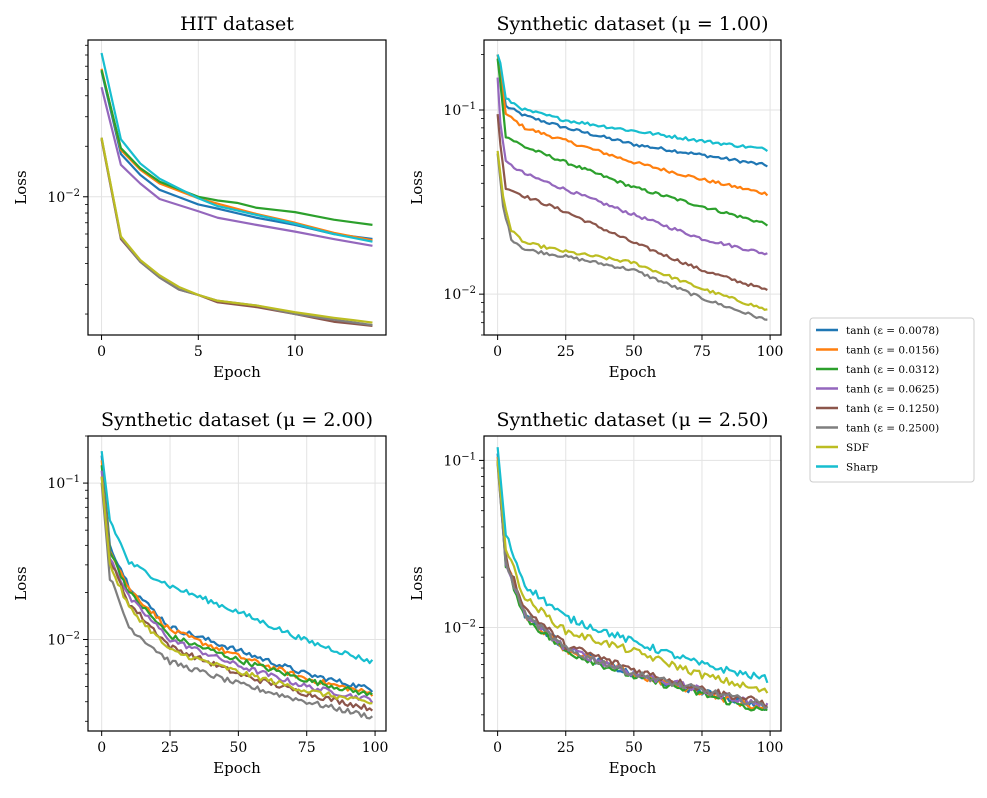 This screenshot has width=987, height=798. What do you see at coordinates (857, 448) in the screenshot?
I see `legend-entry: SDF` at bounding box center [857, 448].